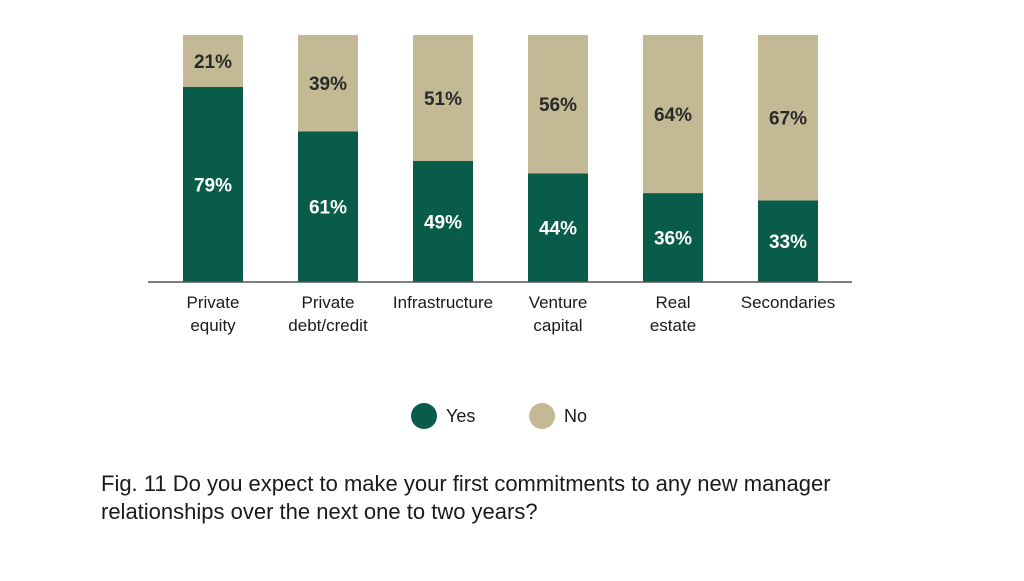  I want to click on legend: Yes No, so click(499, 416).